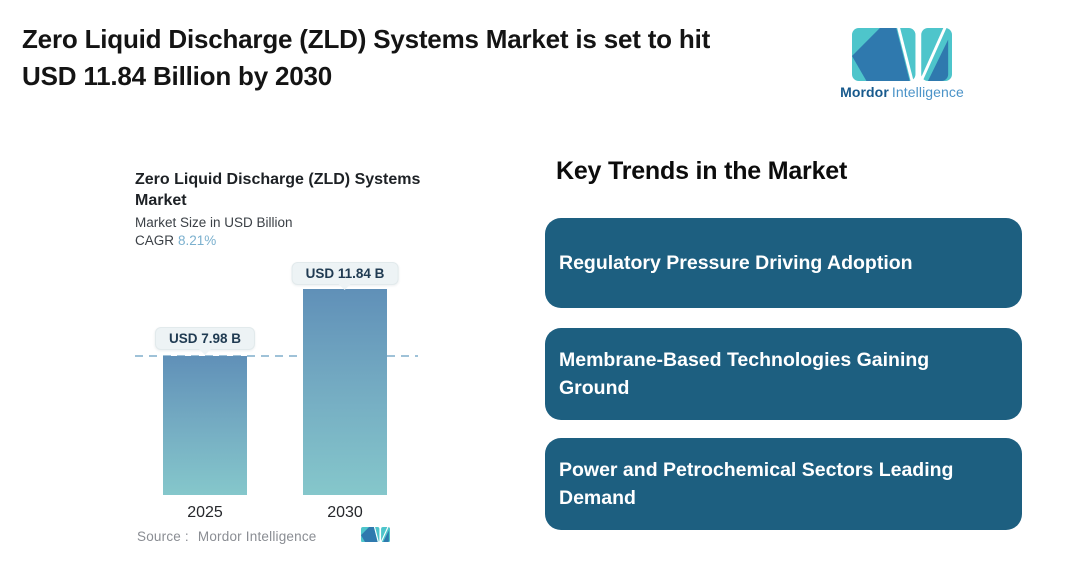  Describe the element at coordinates (736, 263) in the screenshot. I see `trend-card-label: Regulatory Pressure Driving Adoption` at that location.